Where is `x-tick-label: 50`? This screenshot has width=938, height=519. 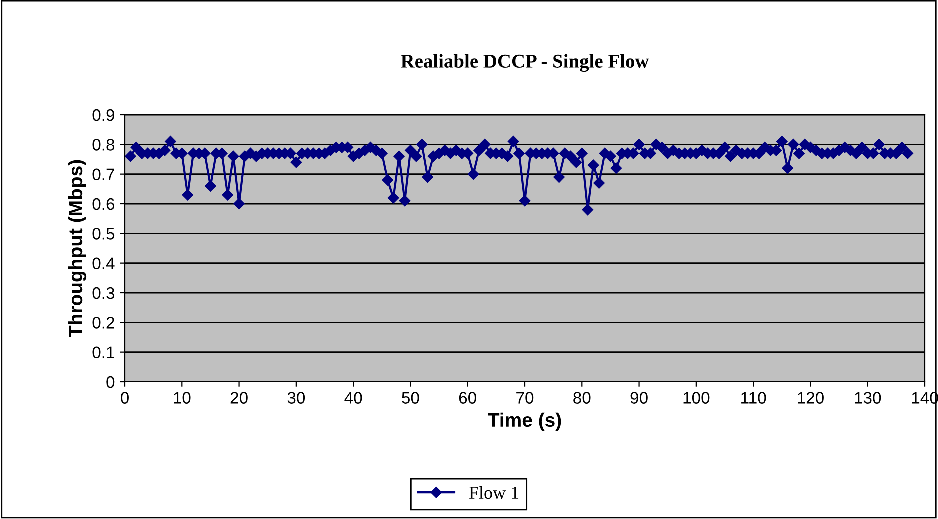 x-tick-label: 50 is located at coordinates (411, 398).